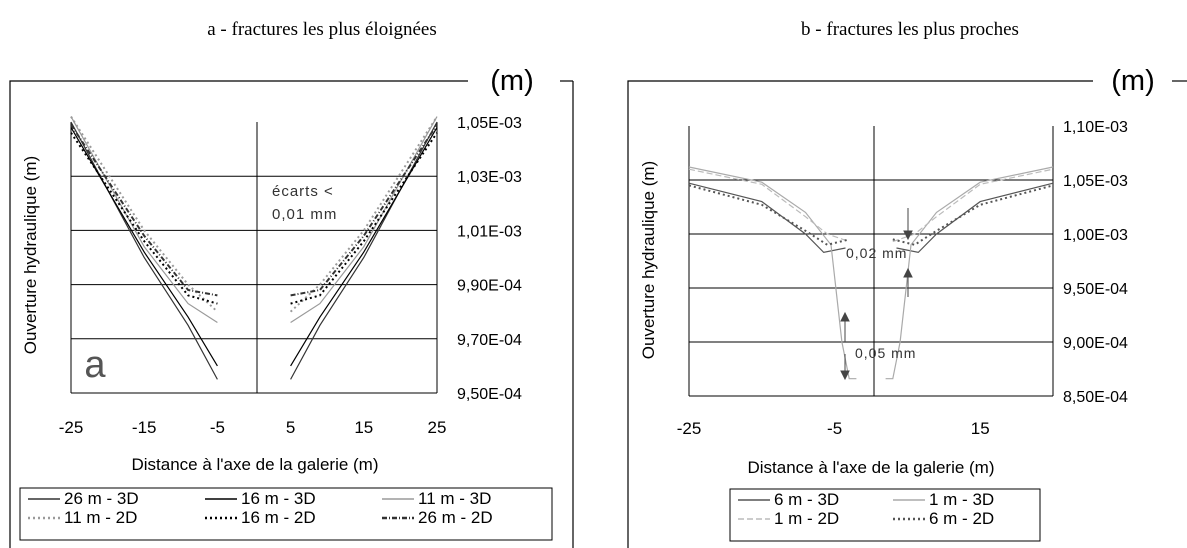  What do you see at coordinates (144, 210) in the screenshot?
I see `series-line-a5-left` at bounding box center [144, 210].